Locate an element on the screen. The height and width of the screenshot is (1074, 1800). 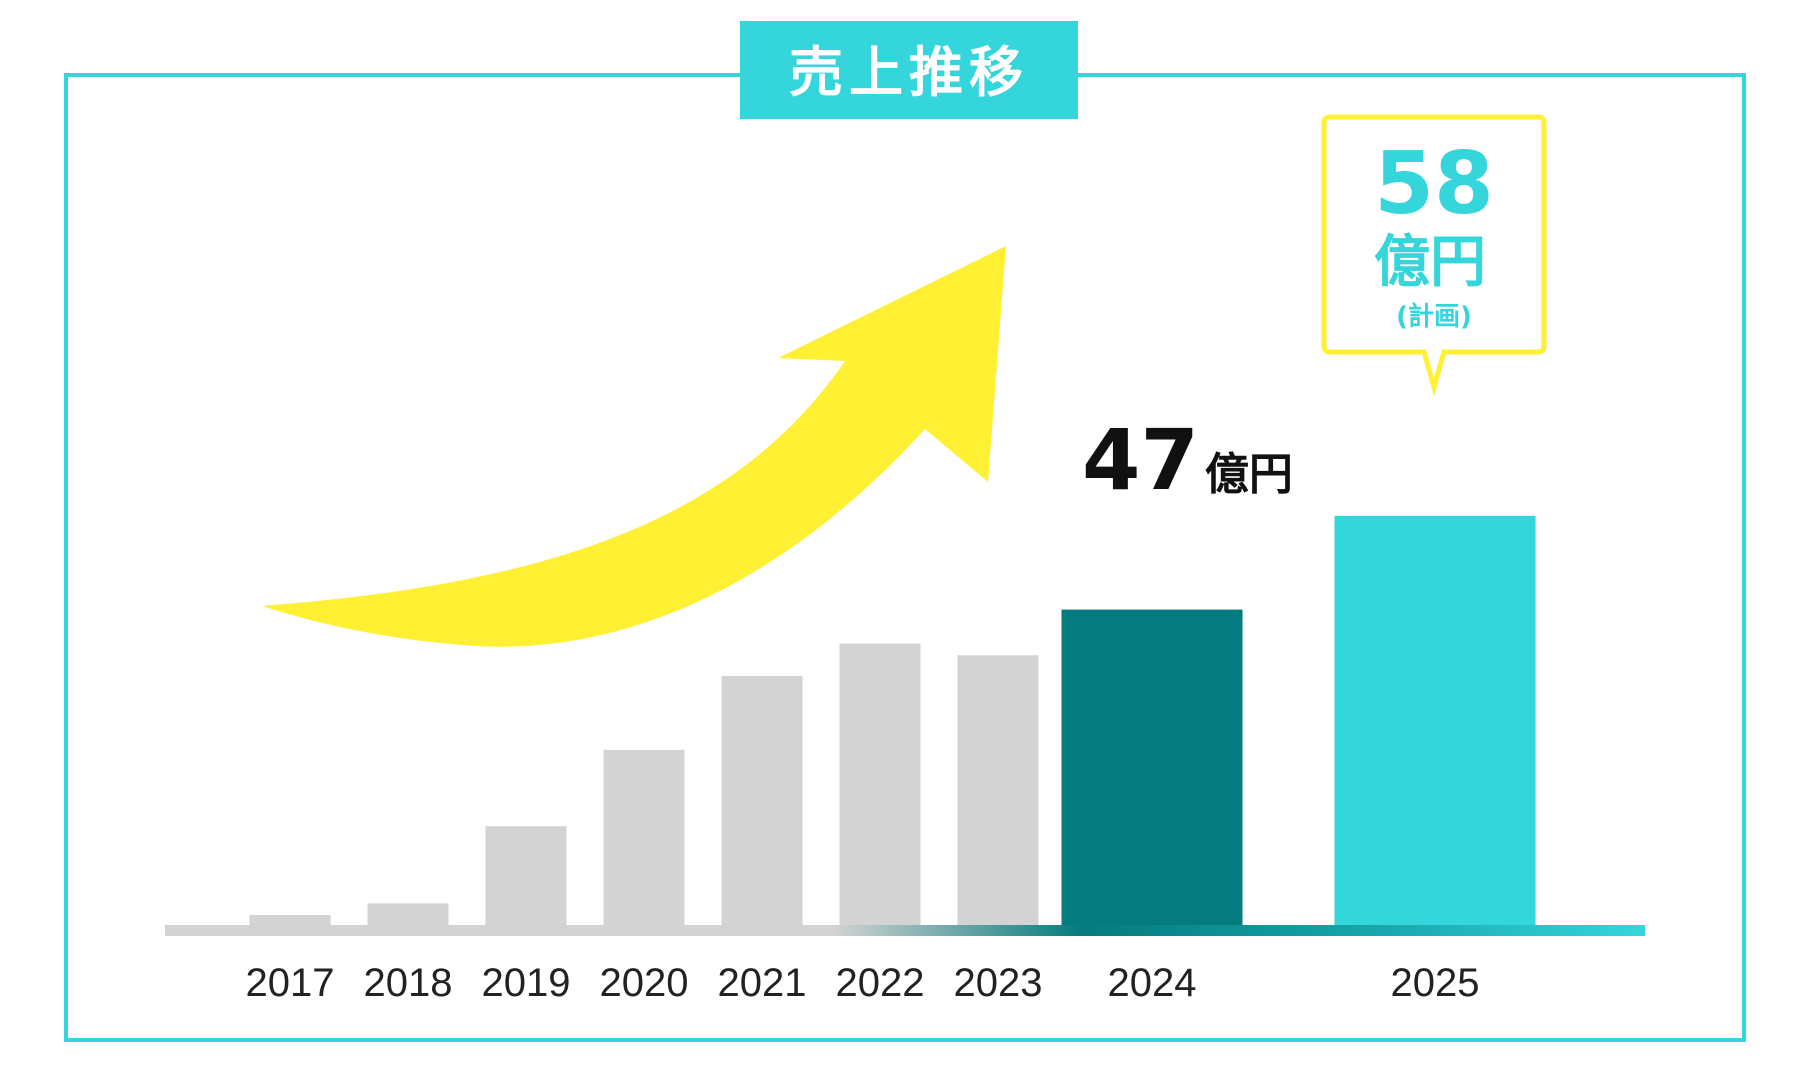
title-box is located at coordinates (909, 70).